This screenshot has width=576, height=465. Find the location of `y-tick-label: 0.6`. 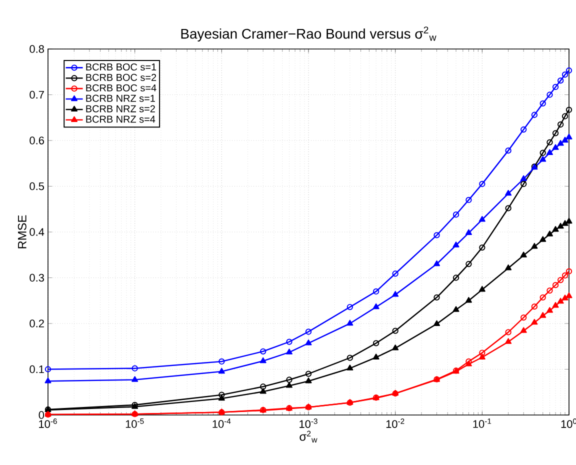

y-tick-label: 0.6 is located at coordinates (37, 140).